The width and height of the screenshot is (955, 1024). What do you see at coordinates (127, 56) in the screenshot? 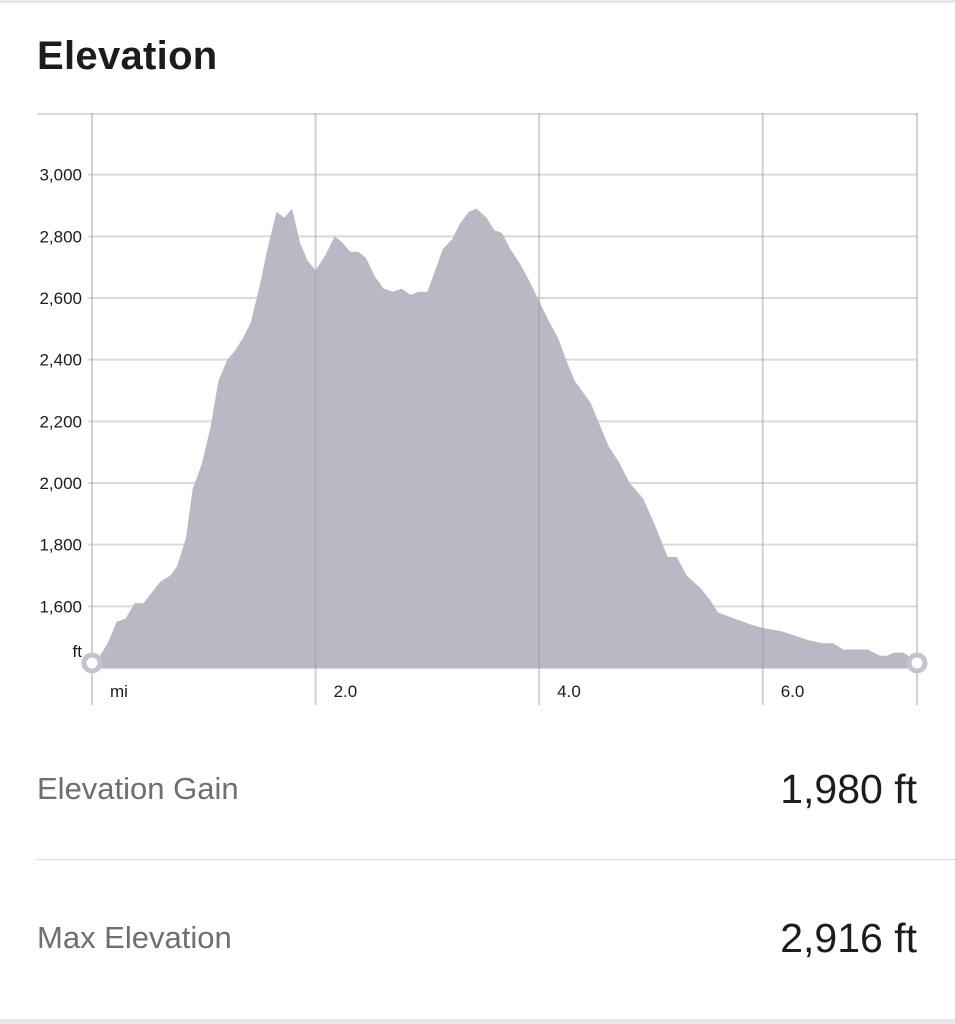
I see `section-title: Elevation` at bounding box center [127, 56].